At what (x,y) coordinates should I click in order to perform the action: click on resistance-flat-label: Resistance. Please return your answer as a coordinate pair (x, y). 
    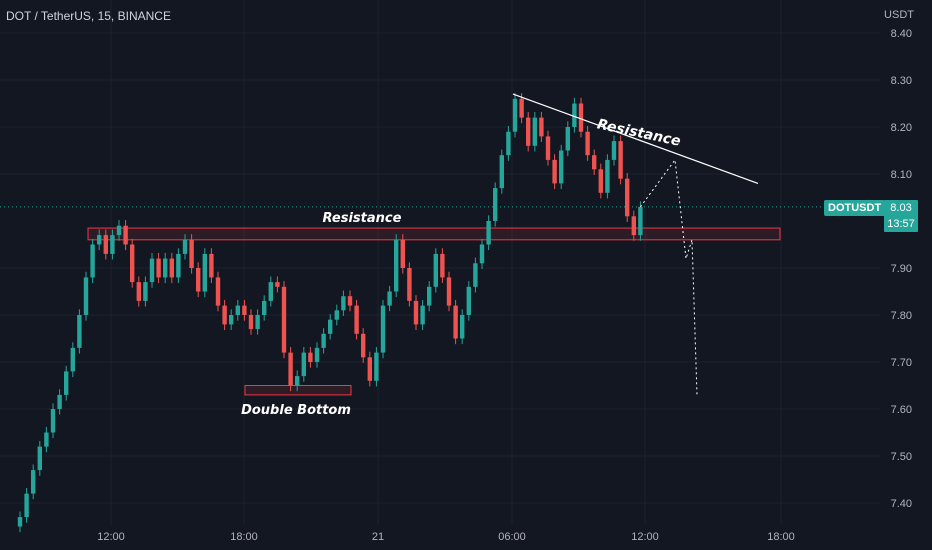
    Looking at the image, I should click on (362, 218).